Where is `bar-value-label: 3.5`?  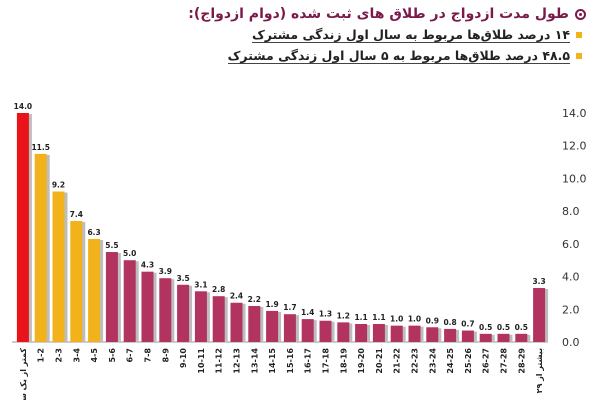
bar-value-label: 3.5 is located at coordinates (182, 278).